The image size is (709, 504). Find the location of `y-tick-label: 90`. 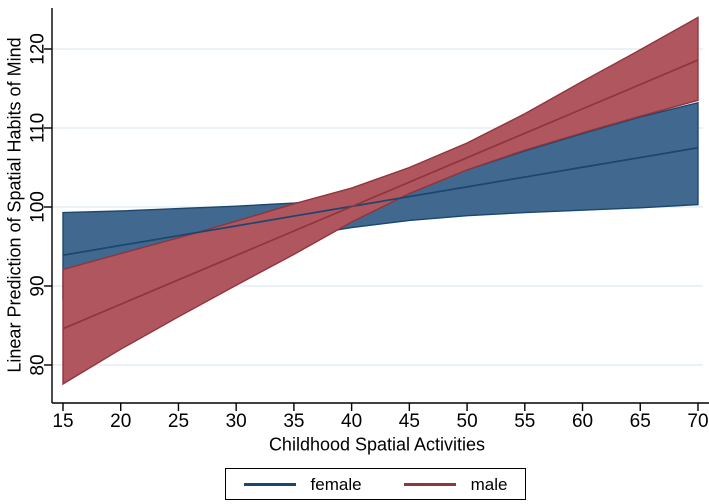

y-tick-label: 90 is located at coordinates (38, 285).